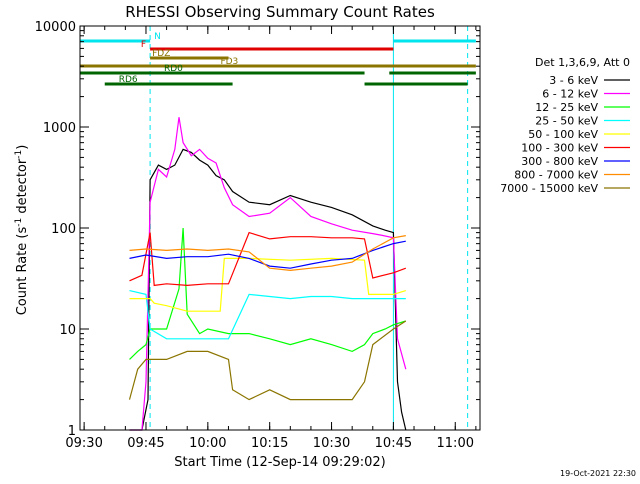 This screenshot has width=640, height=484. Describe the element at coordinates (19, 222) in the screenshot. I see `y-axis-label-exp1: -1` at that location.